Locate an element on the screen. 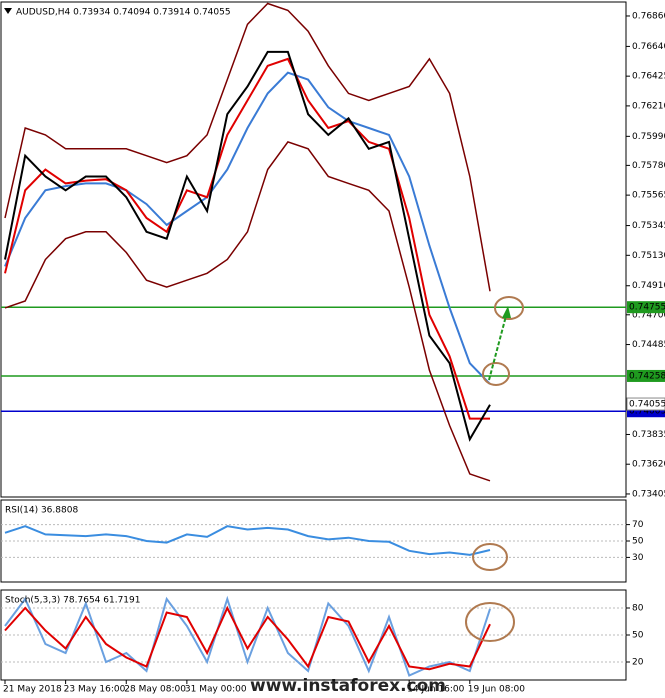 This screenshot has height=698, width=665. level-label: 0.74755 is located at coordinates (647, 308).